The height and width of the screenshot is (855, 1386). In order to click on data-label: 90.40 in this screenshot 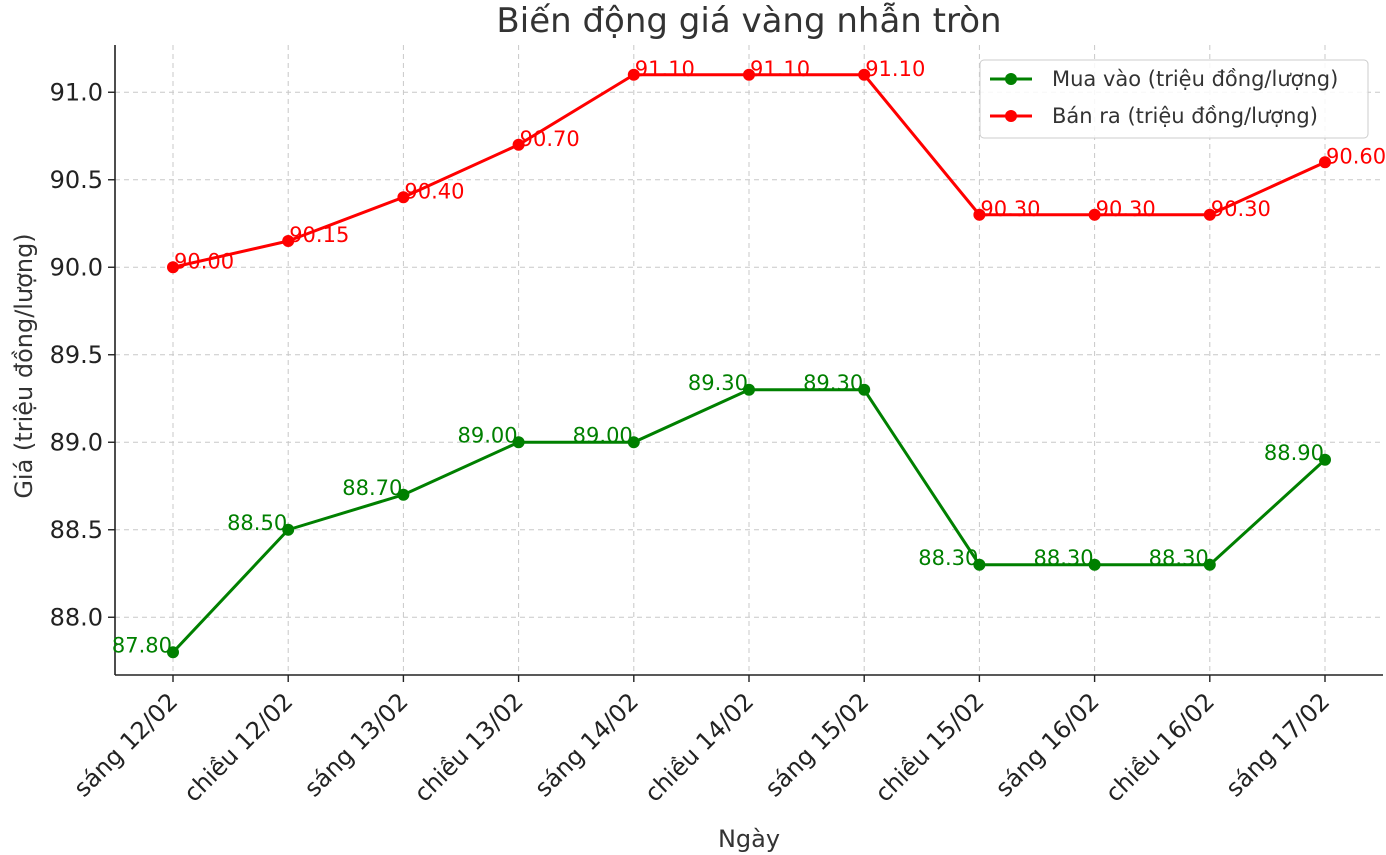, I will do `click(434, 191)`.